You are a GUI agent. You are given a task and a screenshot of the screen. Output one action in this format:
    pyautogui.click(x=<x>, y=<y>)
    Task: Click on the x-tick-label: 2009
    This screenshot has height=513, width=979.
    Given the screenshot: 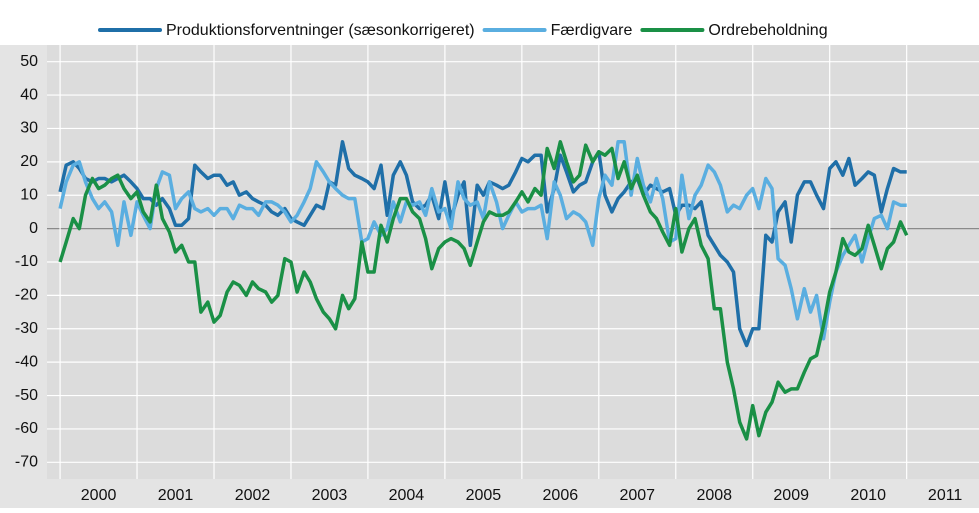 What is the action you would take?
    pyautogui.click(x=791, y=495)
    